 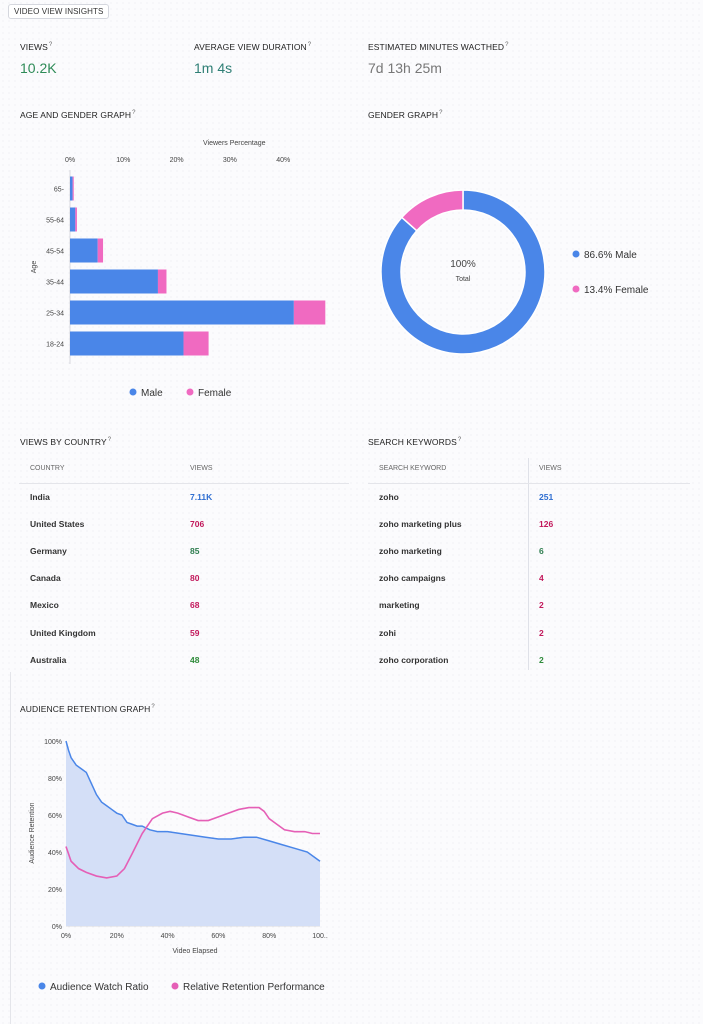 I want to click on y-tick-label: 40%, so click(x=55, y=853).